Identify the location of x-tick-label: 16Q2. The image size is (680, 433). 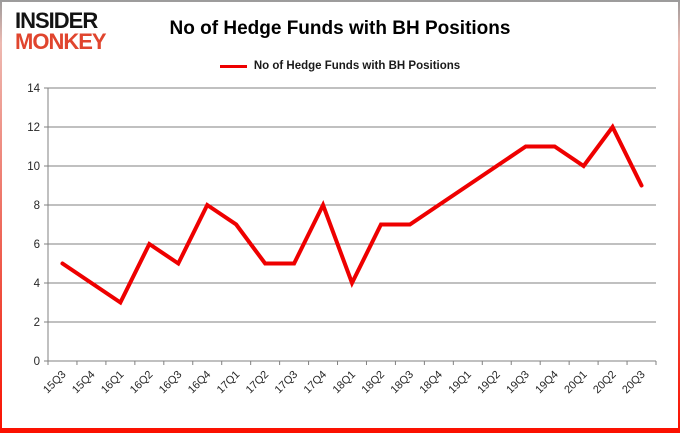
(142, 383).